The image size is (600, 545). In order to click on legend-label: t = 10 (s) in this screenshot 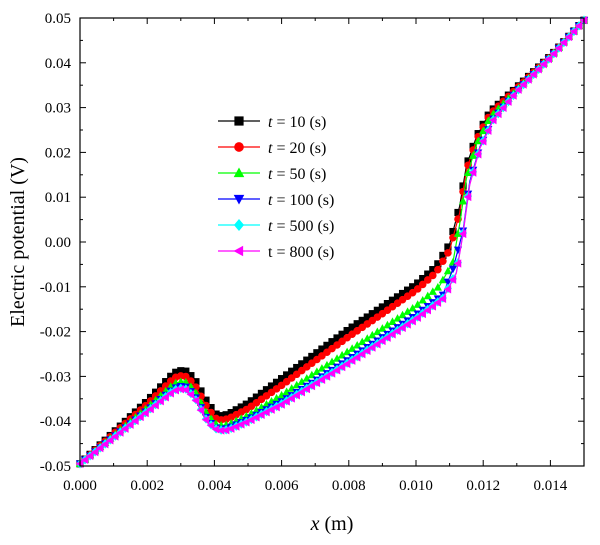, I will do `click(297, 122)`.